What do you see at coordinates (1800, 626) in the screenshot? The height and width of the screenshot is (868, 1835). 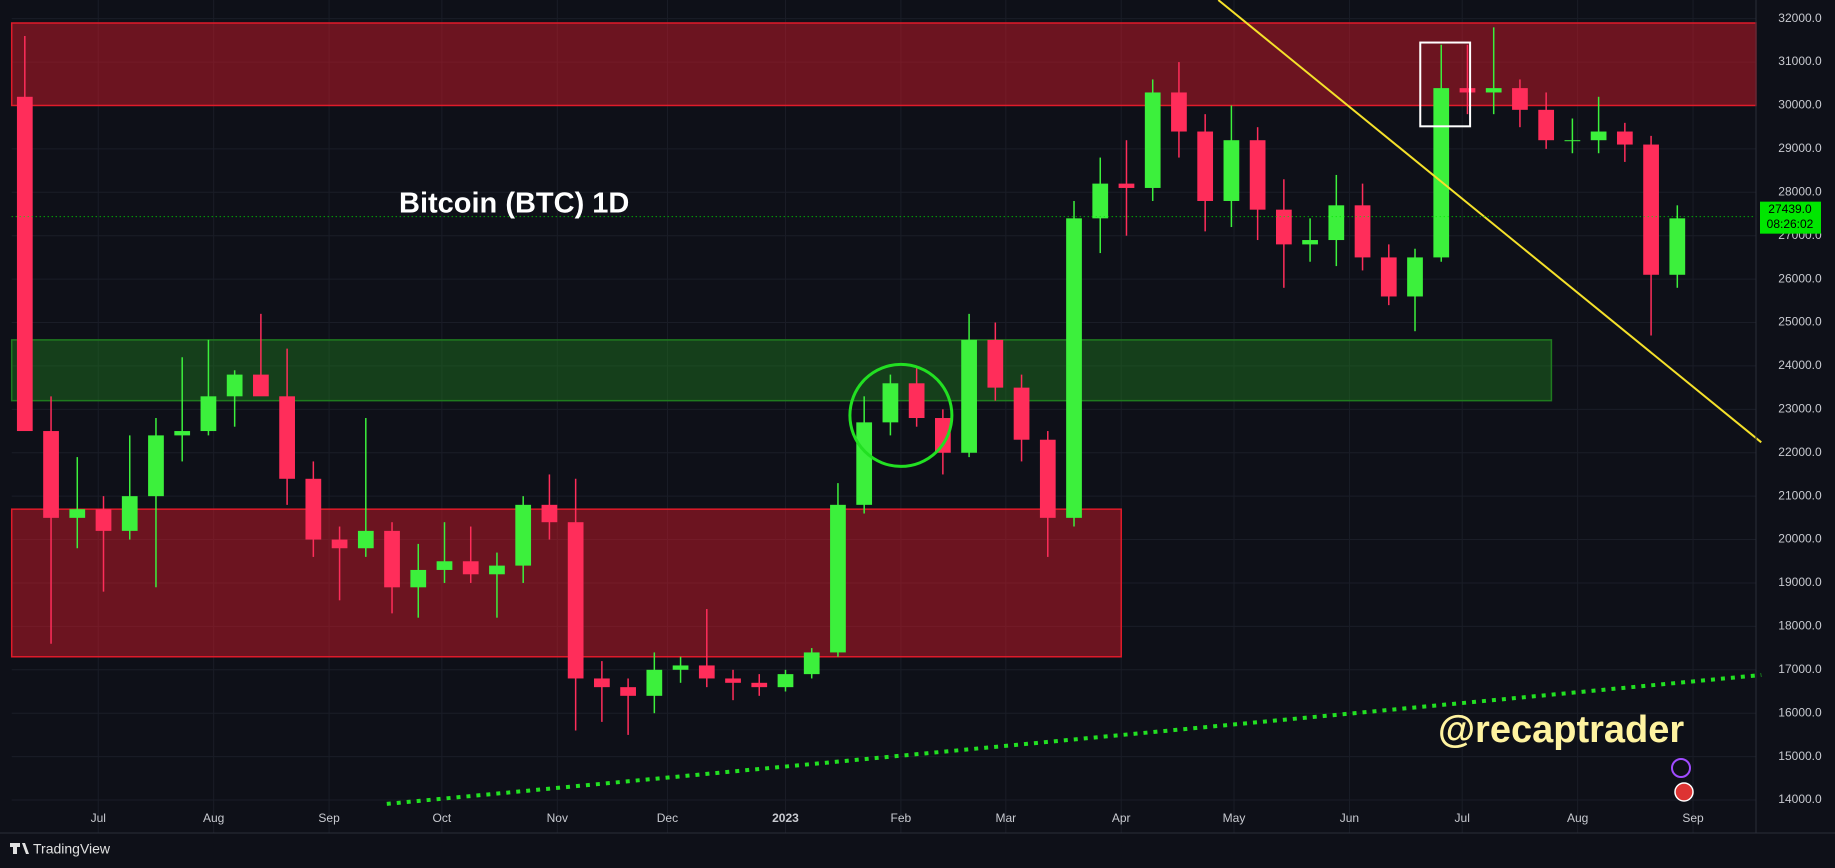 I see `y-tick-label: 18000.0` at bounding box center [1800, 626].